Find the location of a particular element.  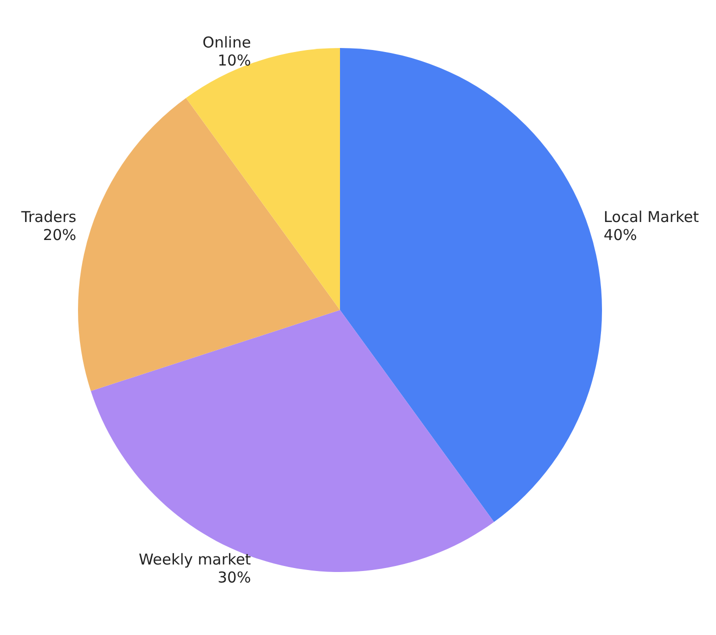

data-label: 10% is located at coordinates (234, 60).